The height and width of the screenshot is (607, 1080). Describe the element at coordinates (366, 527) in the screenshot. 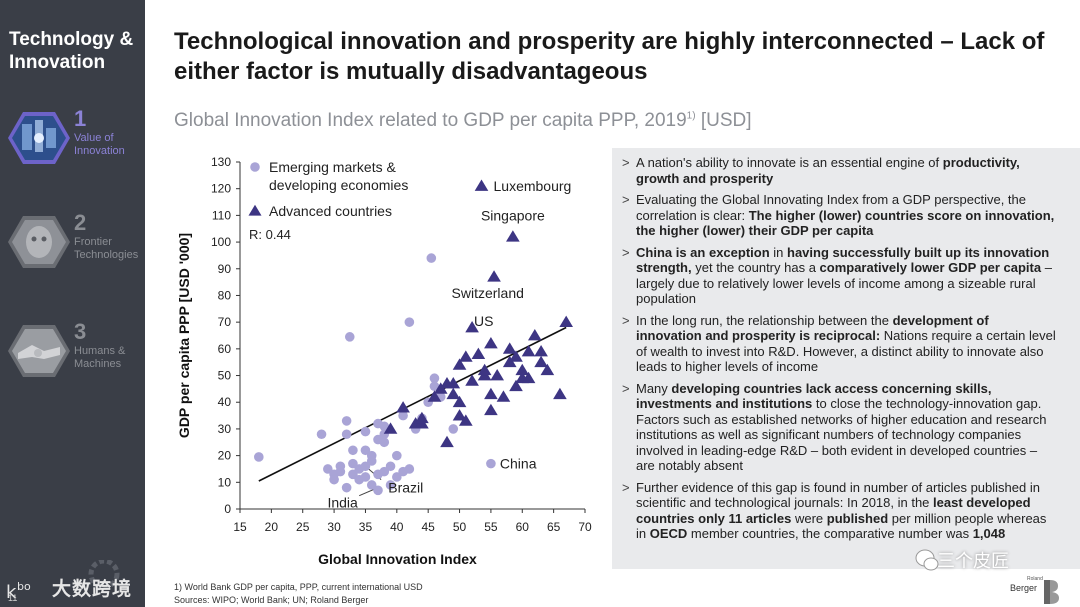

I see `x-tick-label: 35` at that location.